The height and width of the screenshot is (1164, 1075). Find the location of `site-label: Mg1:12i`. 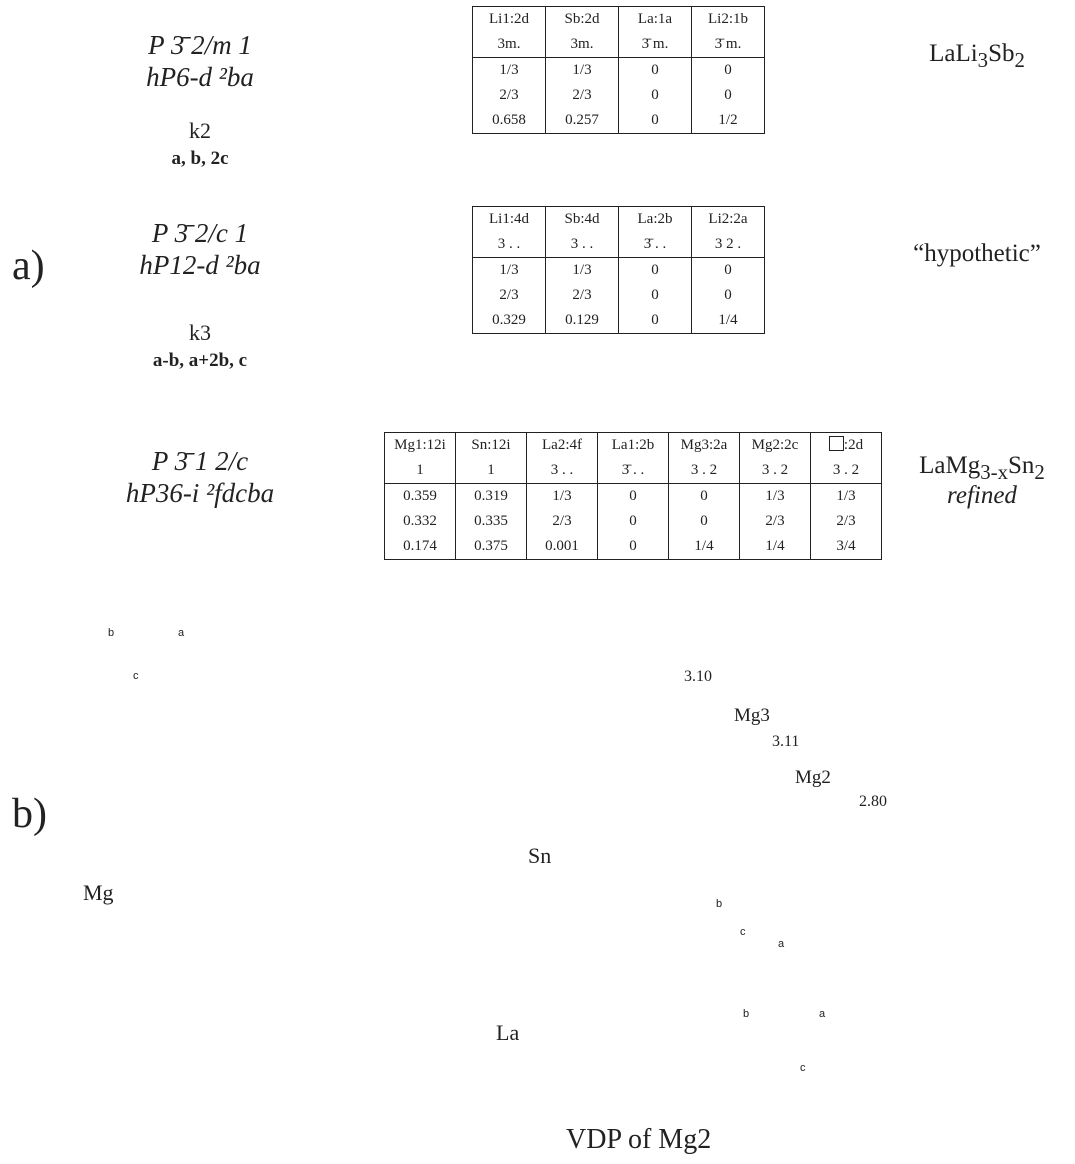

site-label: Mg1:12i is located at coordinates (420, 445).